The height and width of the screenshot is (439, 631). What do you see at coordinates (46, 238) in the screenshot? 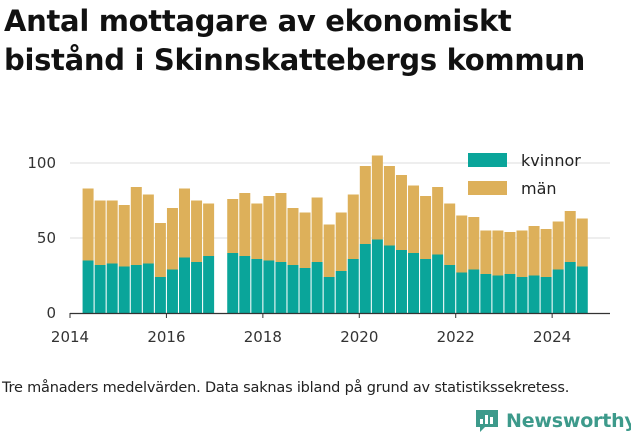
I see `y-tick-label: 50` at bounding box center [46, 238].